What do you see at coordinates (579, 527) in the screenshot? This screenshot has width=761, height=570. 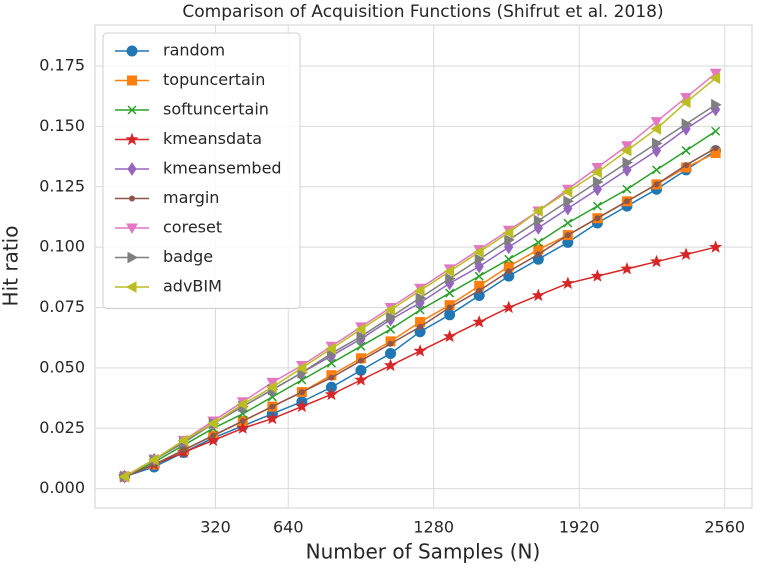 I see `x-tick-label: 1920` at bounding box center [579, 527].